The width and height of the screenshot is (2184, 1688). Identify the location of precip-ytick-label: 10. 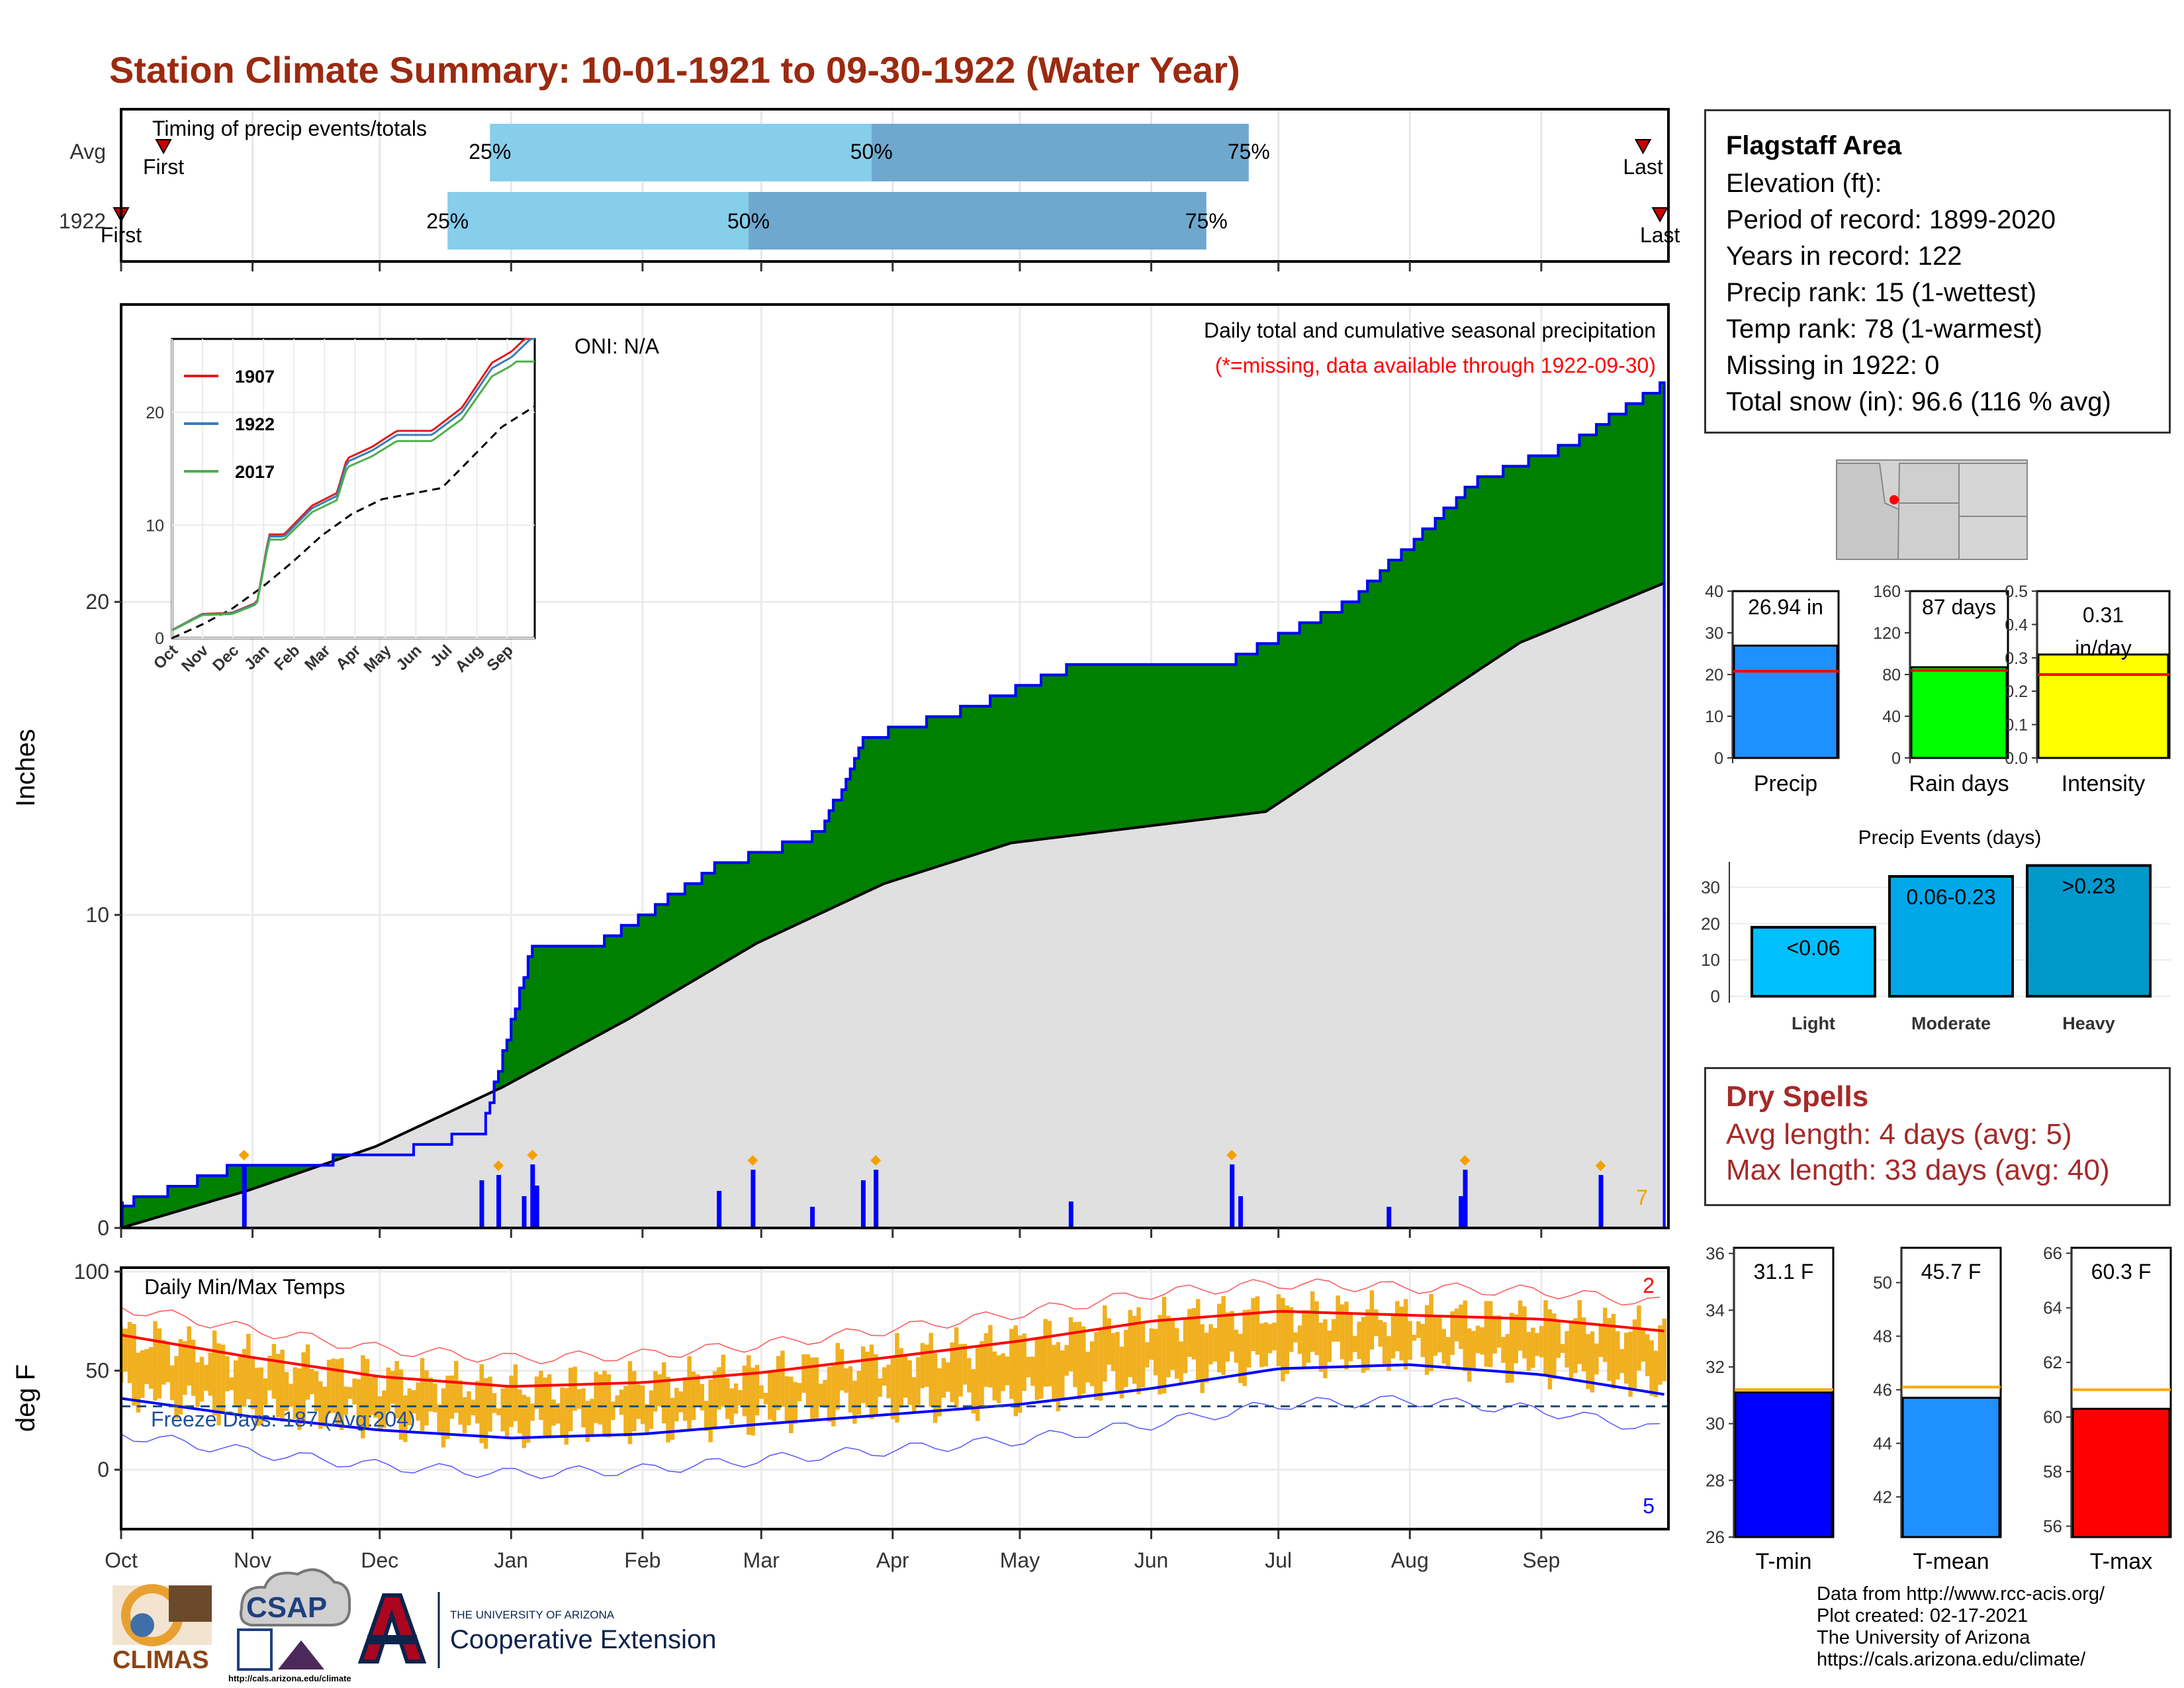
(97, 915).